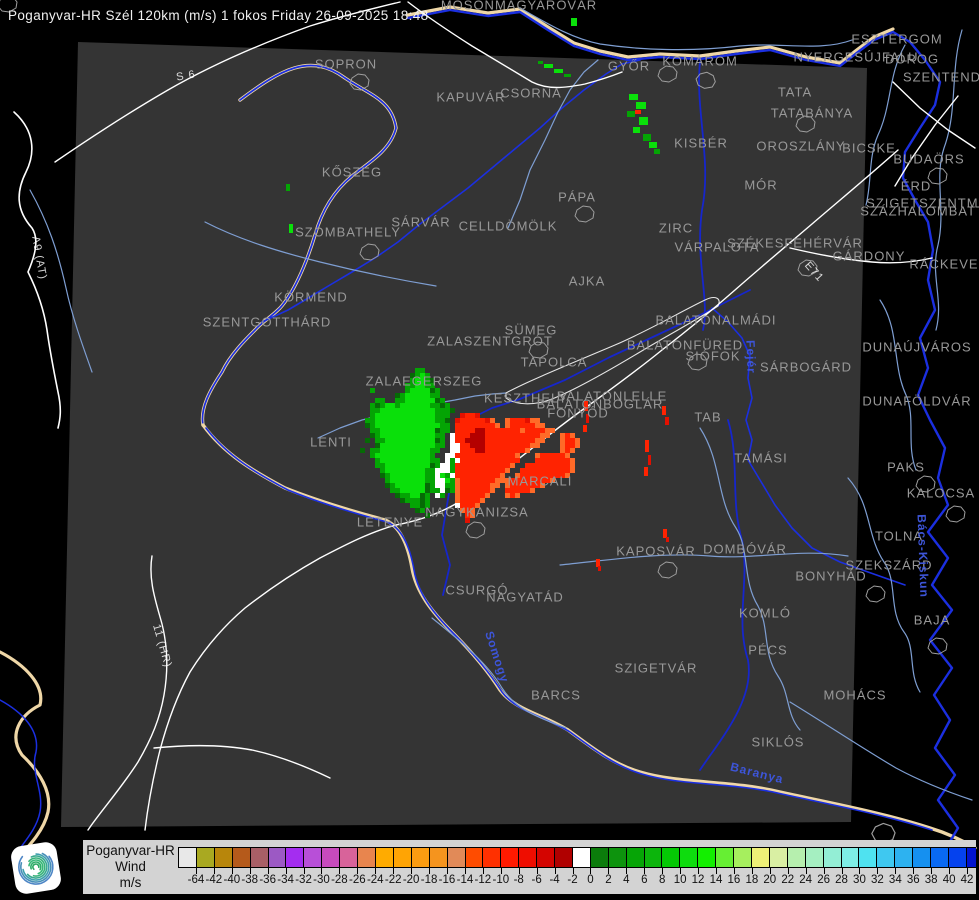 The height and width of the screenshot is (900, 979). Describe the element at coordinates (702, 196) in the screenshot. I see `county-border-komarom` at that location.